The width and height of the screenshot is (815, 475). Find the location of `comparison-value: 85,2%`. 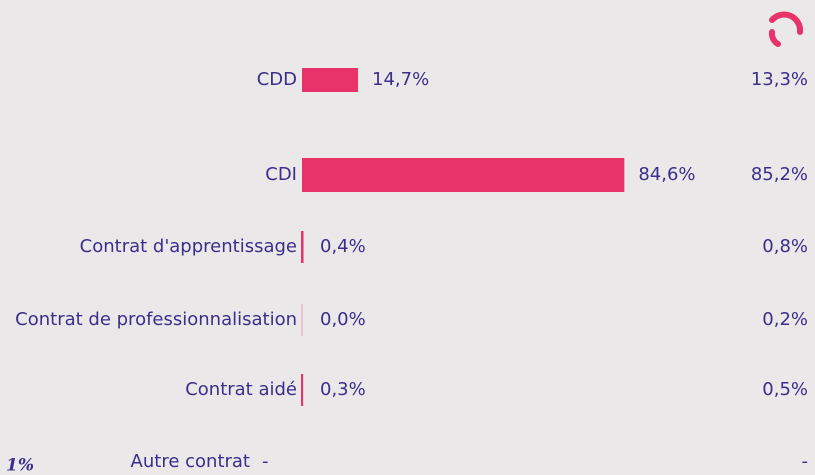

comparison-value: 85,2% is located at coordinates (779, 174).